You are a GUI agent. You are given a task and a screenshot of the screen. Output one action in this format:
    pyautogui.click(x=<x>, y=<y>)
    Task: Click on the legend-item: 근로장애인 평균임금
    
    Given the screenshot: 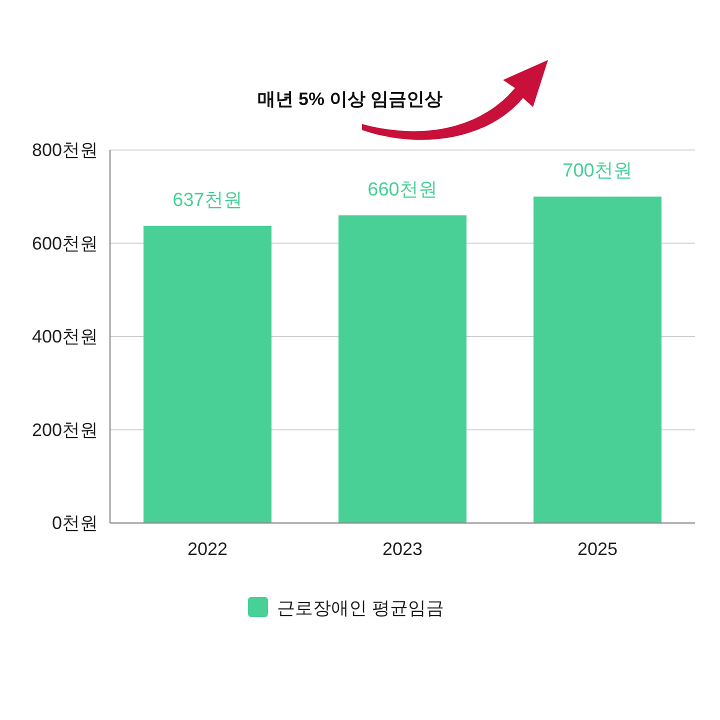 What is the action you would take?
    pyautogui.click(x=346, y=607)
    